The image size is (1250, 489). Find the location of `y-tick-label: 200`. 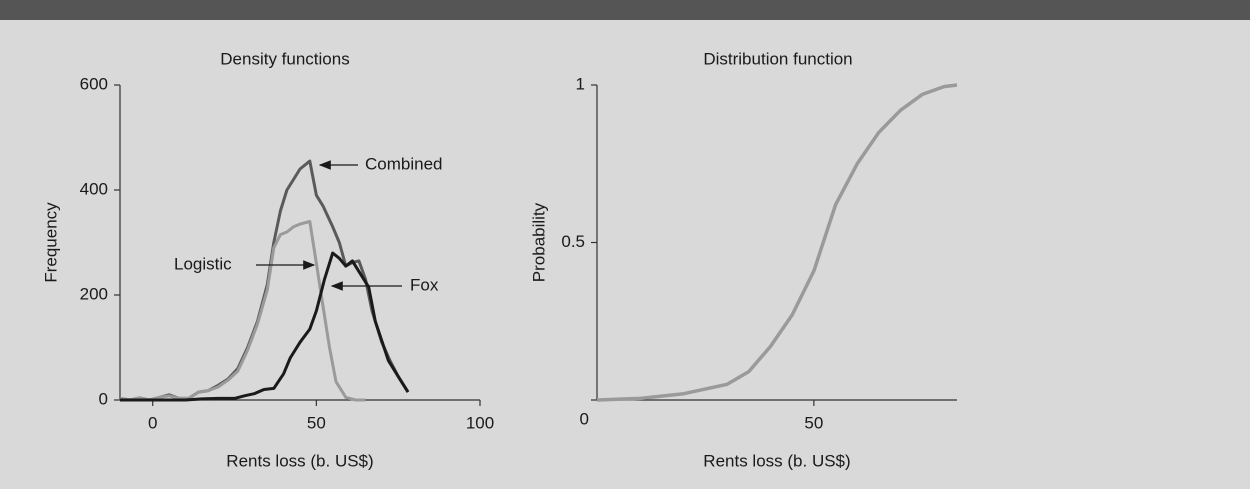

y-tick-label: 200 is located at coordinates (94, 293).